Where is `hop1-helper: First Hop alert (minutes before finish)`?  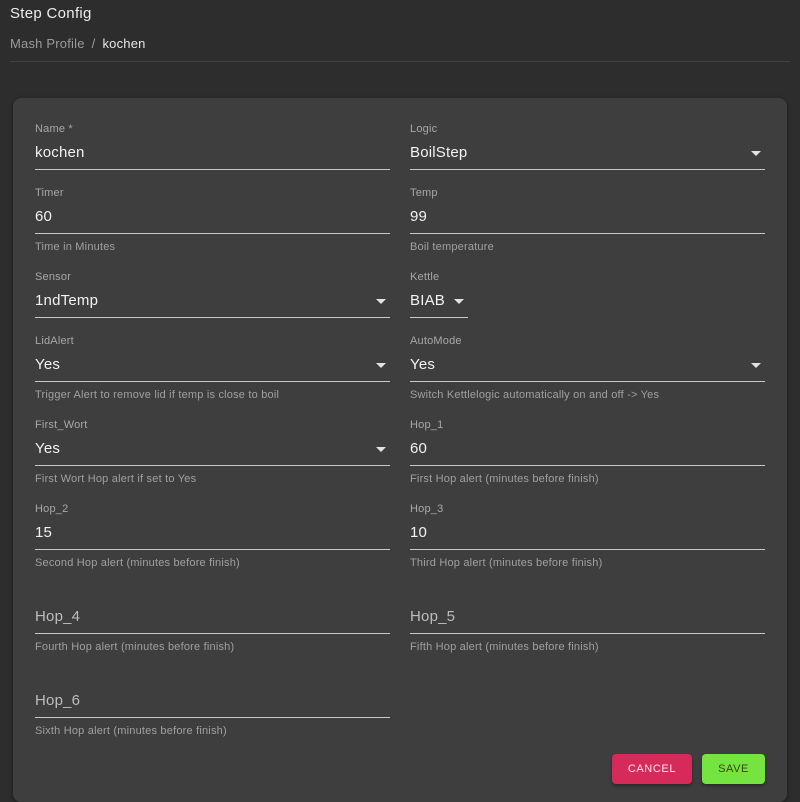 hop1-helper: First Hop alert (minutes before finish) is located at coordinates (504, 479).